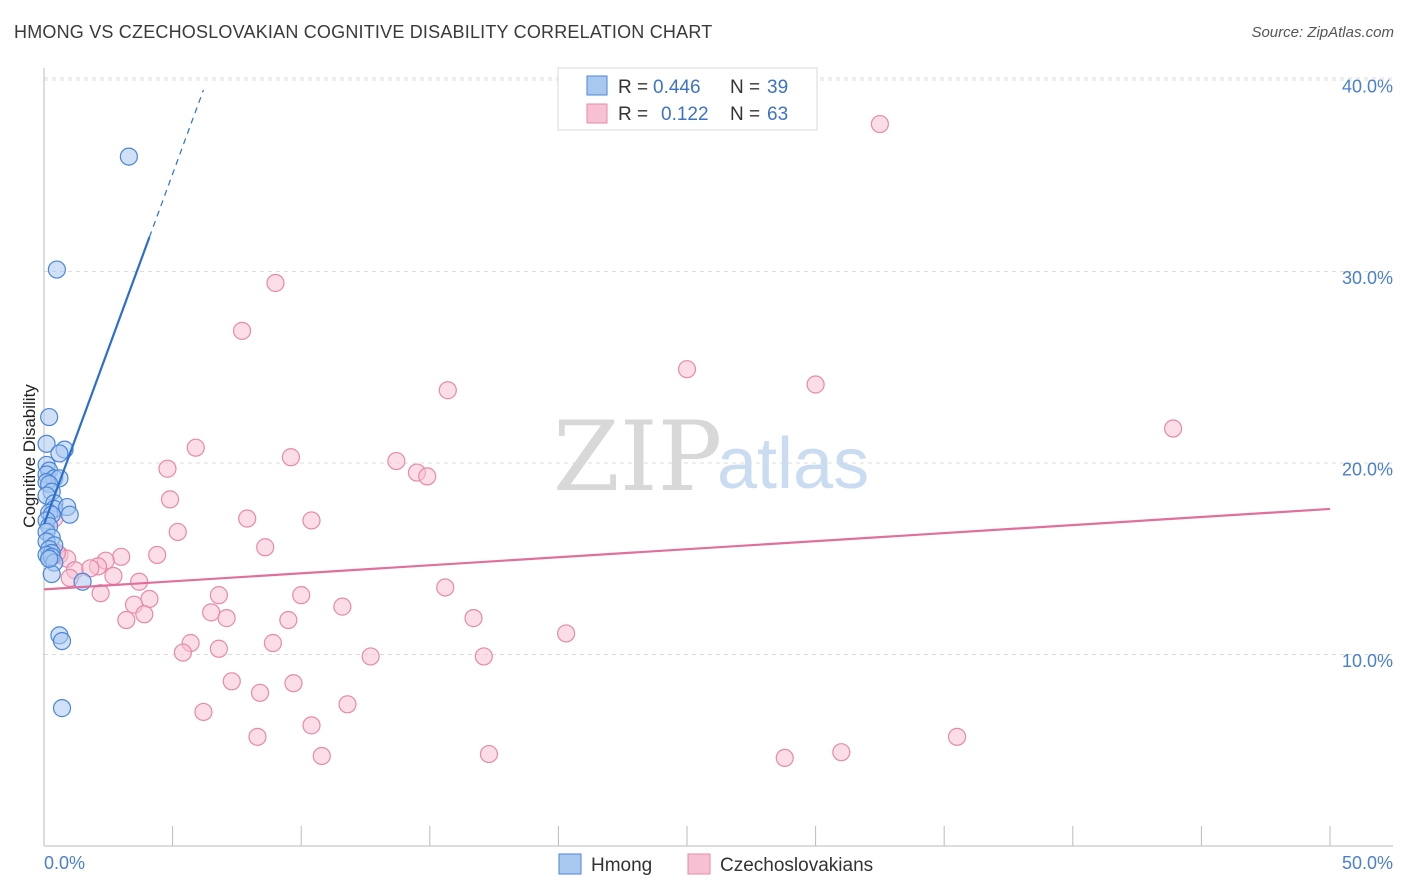 Image resolution: width=1406 pixels, height=892 pixels. Describe the element at coordinates (633, 87) in the screenshot. I see `hmong-r-label: R =` at that location.